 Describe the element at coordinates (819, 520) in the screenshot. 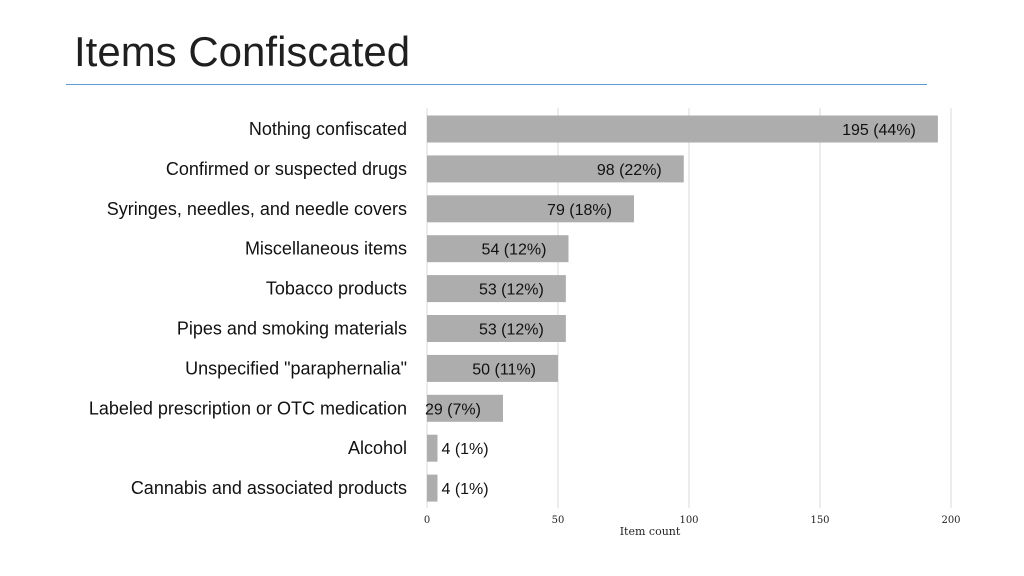

I see `x-tick-label: 150` at that location.